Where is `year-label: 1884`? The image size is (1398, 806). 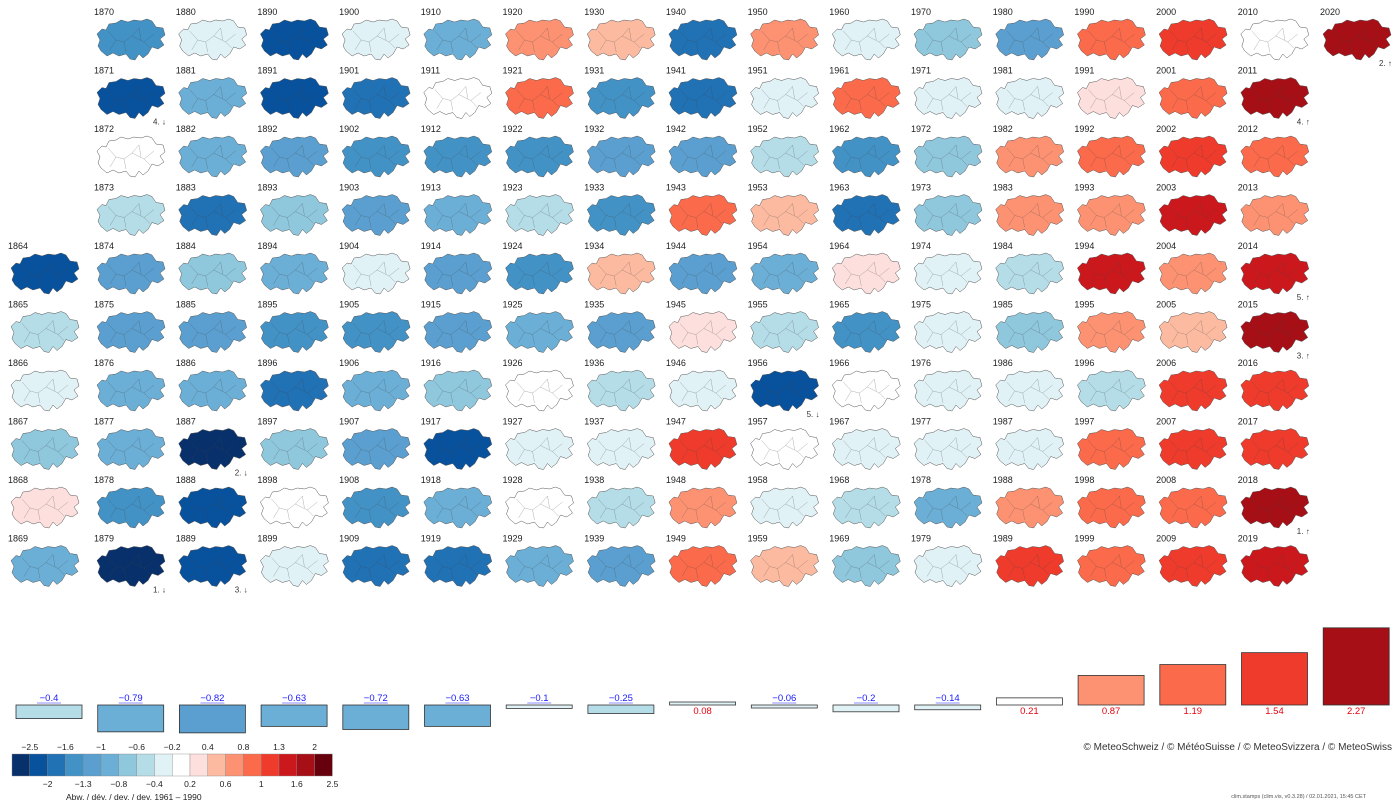
year-label: 1884 is located at coordinates (186, 246).